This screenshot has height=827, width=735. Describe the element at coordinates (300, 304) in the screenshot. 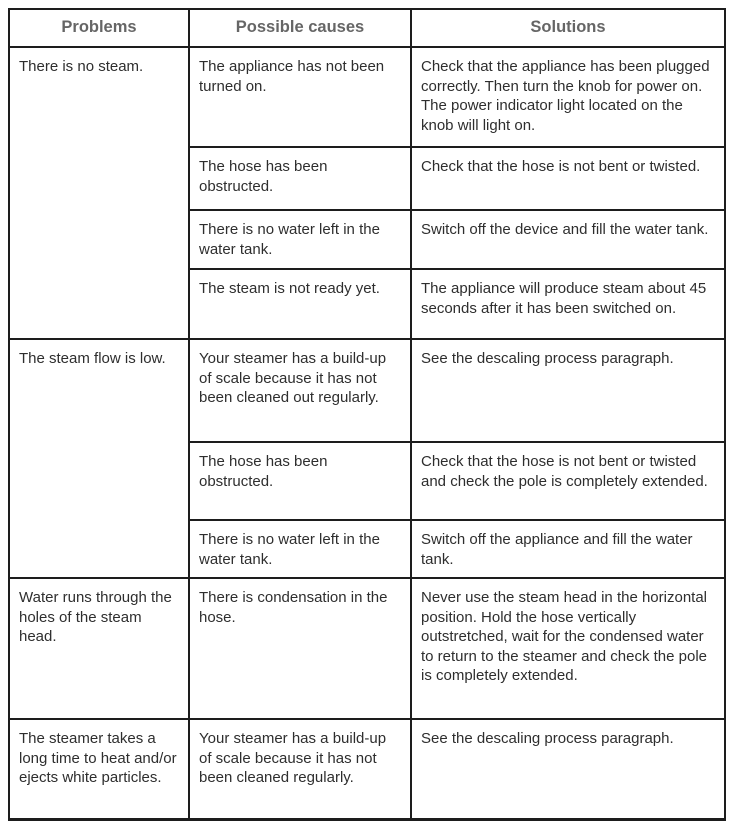

I see `cause-cell: The steam is not ready yet.` at that location.